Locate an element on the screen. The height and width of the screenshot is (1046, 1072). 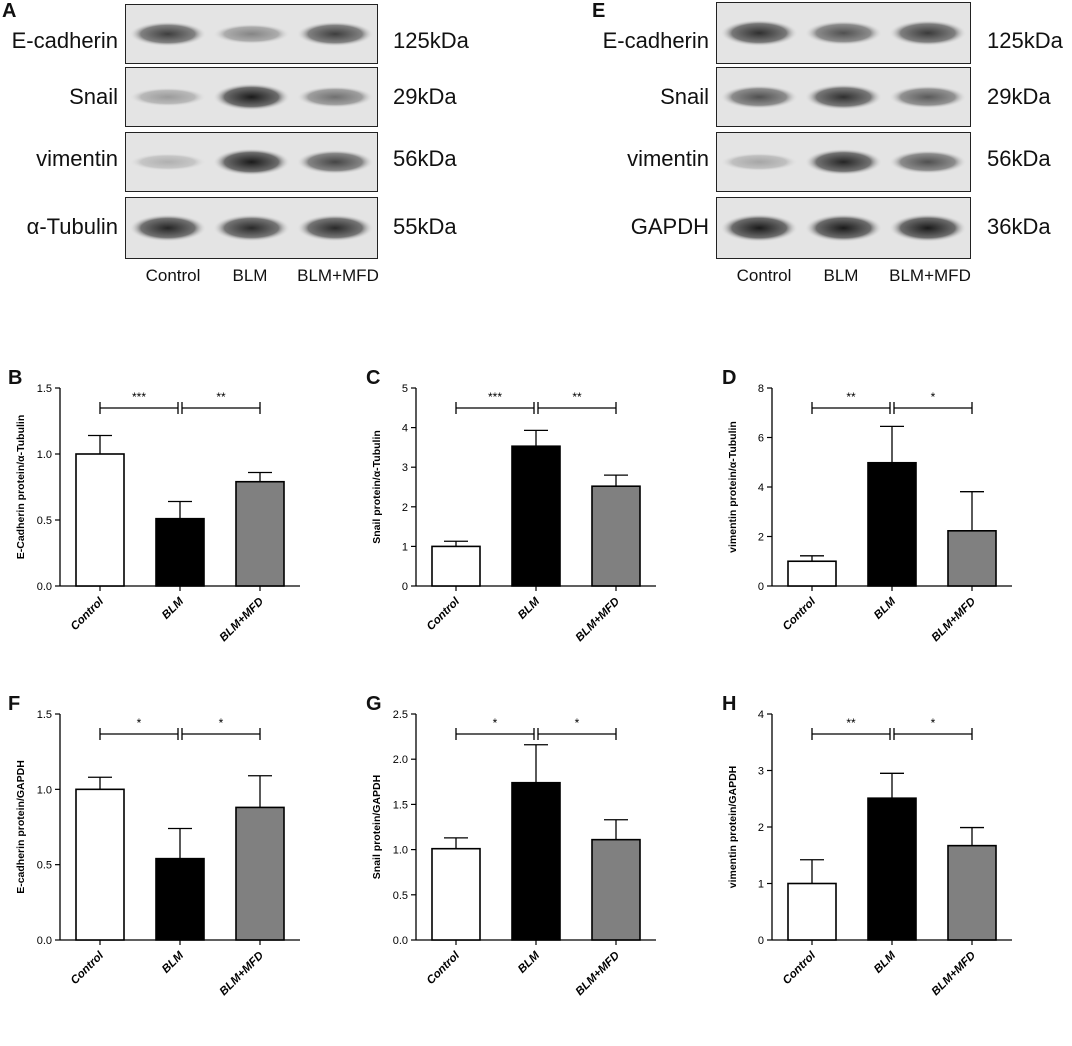
y-axis: 0.0 0.5 1.0 1.5 is located at coordinates (49, 488).